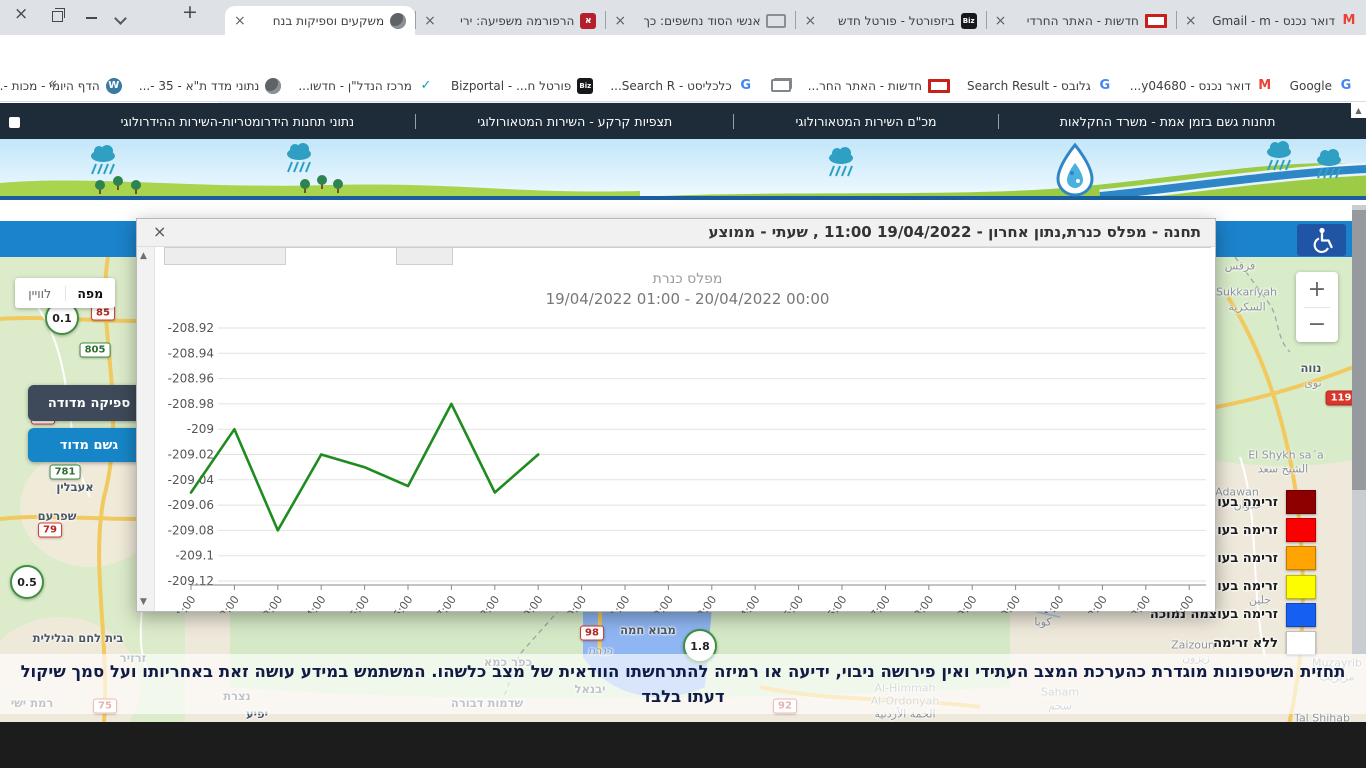 This screenshot has height=768, width=1366. What do you see at coordinates (424, 256) in the screenshot?
I see `dialog-tab-mid` at bounding box center [424, 256].